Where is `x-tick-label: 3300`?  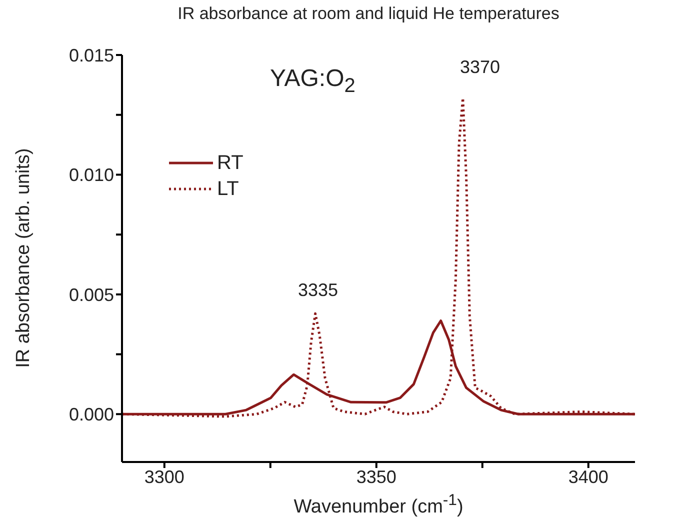 x-tick-label: 3300 is located at coordinates (164, 476).